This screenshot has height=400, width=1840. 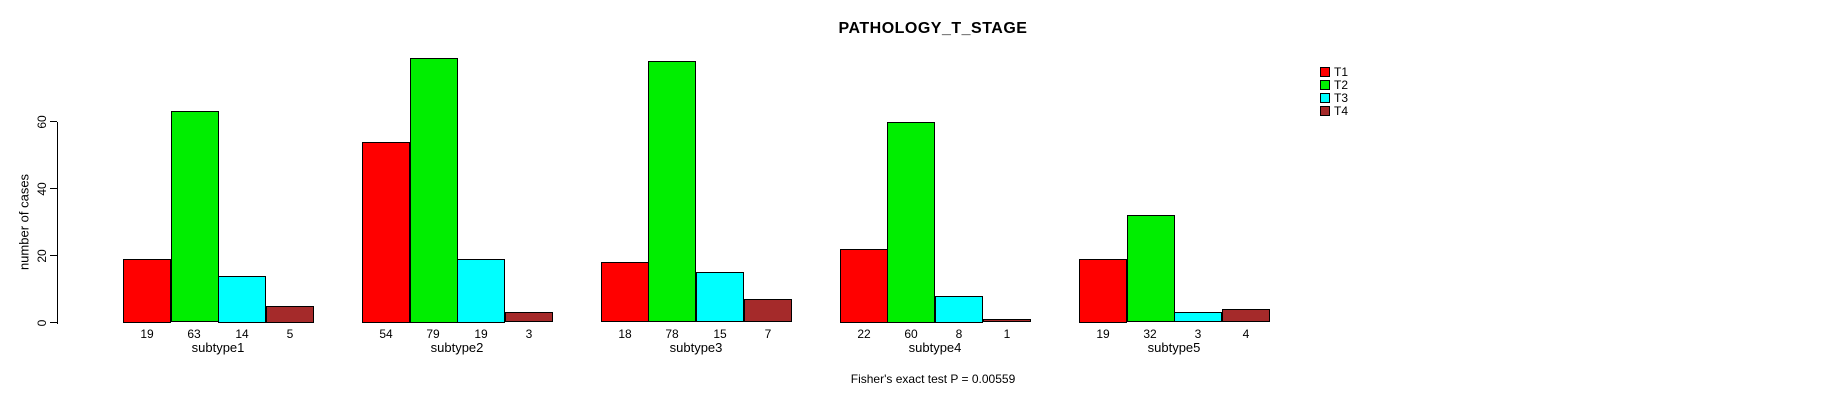 I want to click on bar-count-label: 63, so click(x=194, y=334).